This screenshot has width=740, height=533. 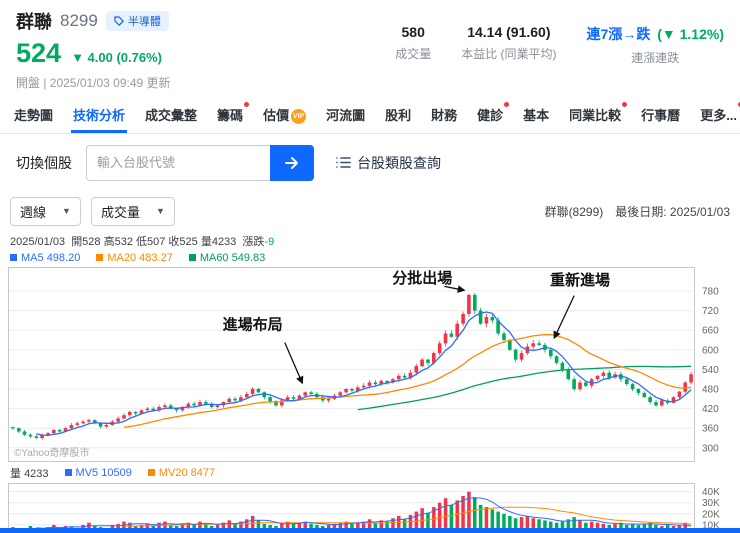 I want to click on arrow-right-icon, so click(x=291, y=162).